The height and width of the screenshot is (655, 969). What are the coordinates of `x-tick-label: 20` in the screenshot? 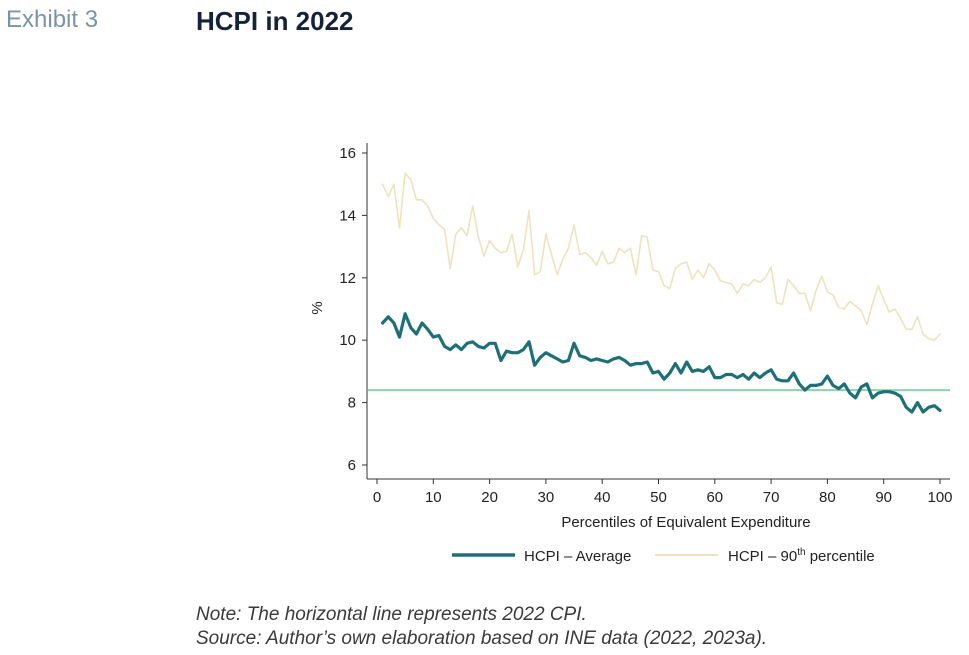 It's located at (489, 497).